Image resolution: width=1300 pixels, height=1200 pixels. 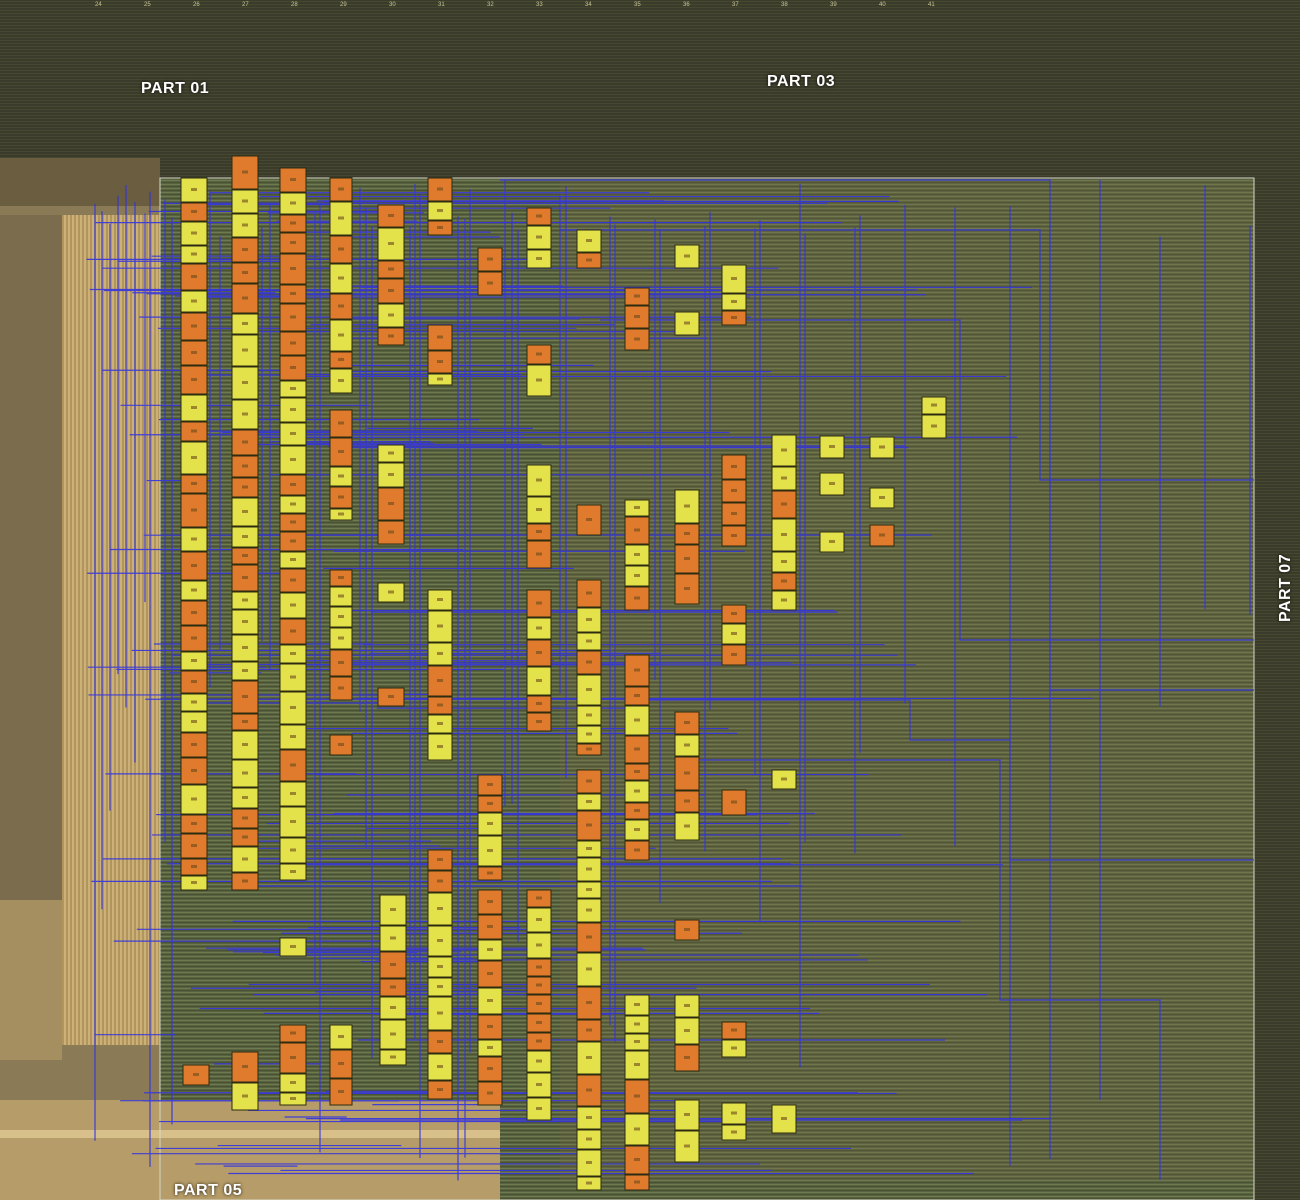 What do you see at coordinates (98, 5) in the screenshot?
I see `column-number: 24` at bounding box center [98, 5].